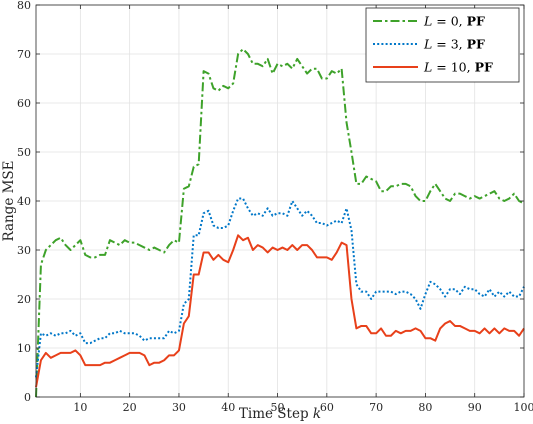 The height and width of the screenshot is (424, 533). What do you see at coordinates (9, 200) in the screenshot?
I see `y-axis-label: Range MSE` at bounding box center [9, 200].